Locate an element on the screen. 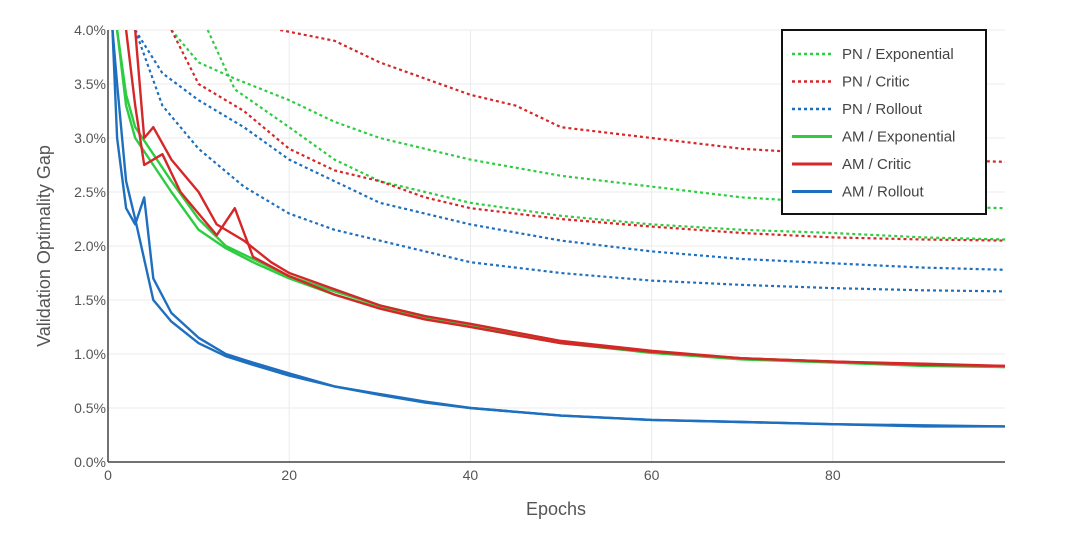  y-axis-label: Validation Optimality Gap is located at coordinates (44, 246).